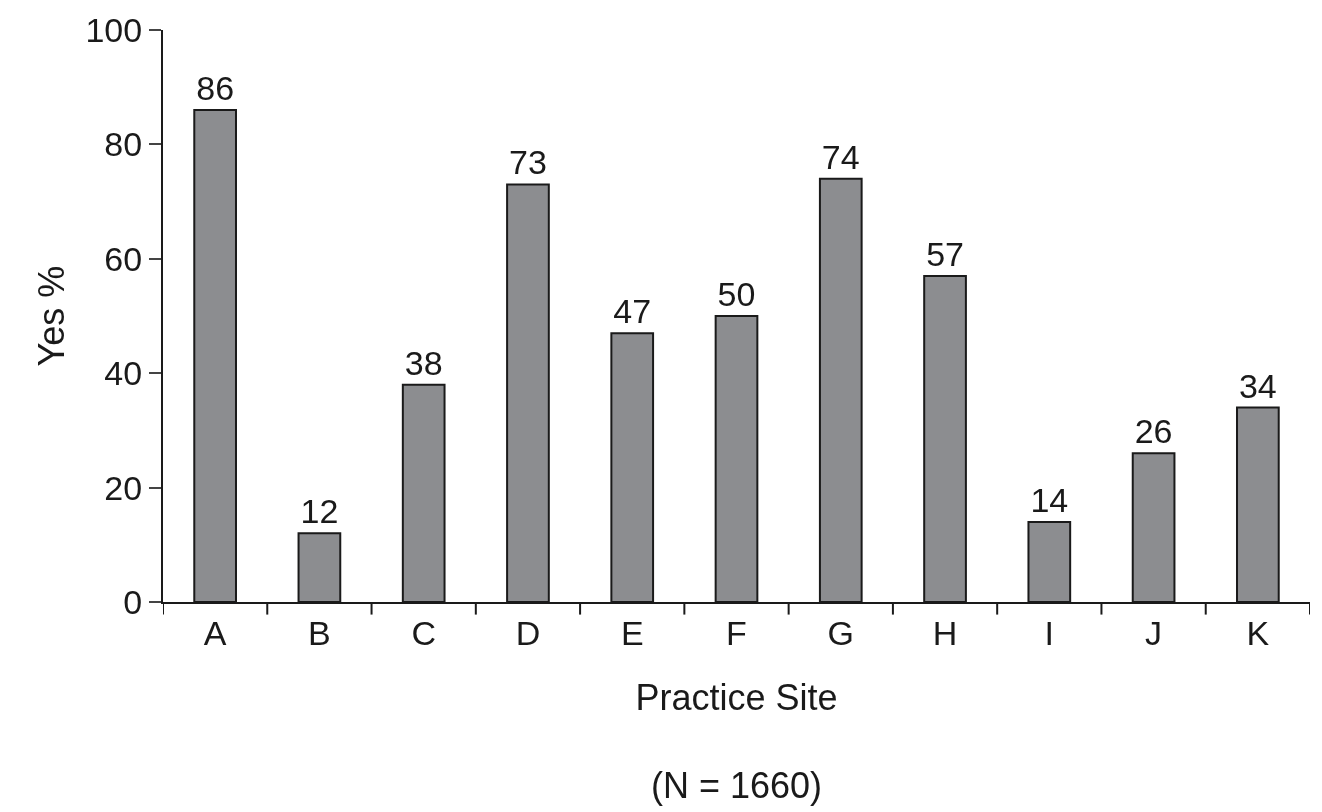  What do you see at coordinates (215, 632) in the screenshot?
I see `x-tick-label: A` at bounding box center [215, 632].